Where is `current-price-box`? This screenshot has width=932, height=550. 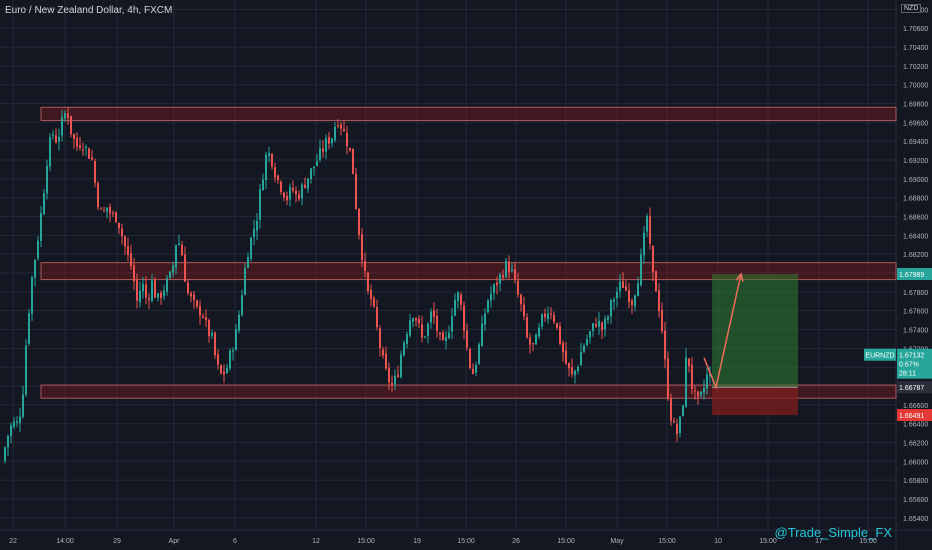
current-price-box is located at coordinates (914, 363).